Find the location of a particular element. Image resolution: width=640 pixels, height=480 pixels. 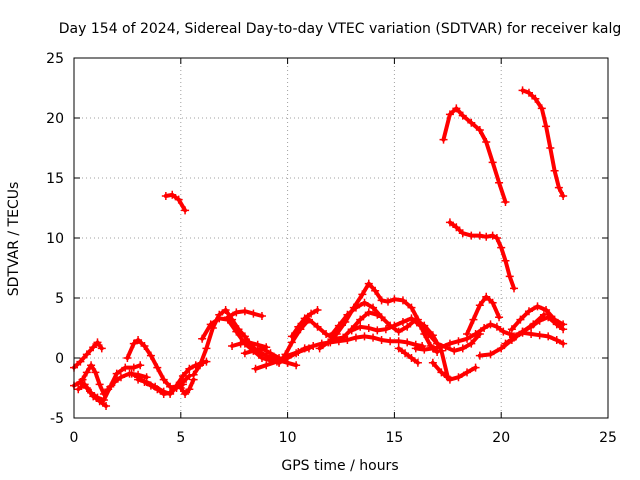

y-axis-label: SDTVAR / TECUs is located at coordinates (14, 239).